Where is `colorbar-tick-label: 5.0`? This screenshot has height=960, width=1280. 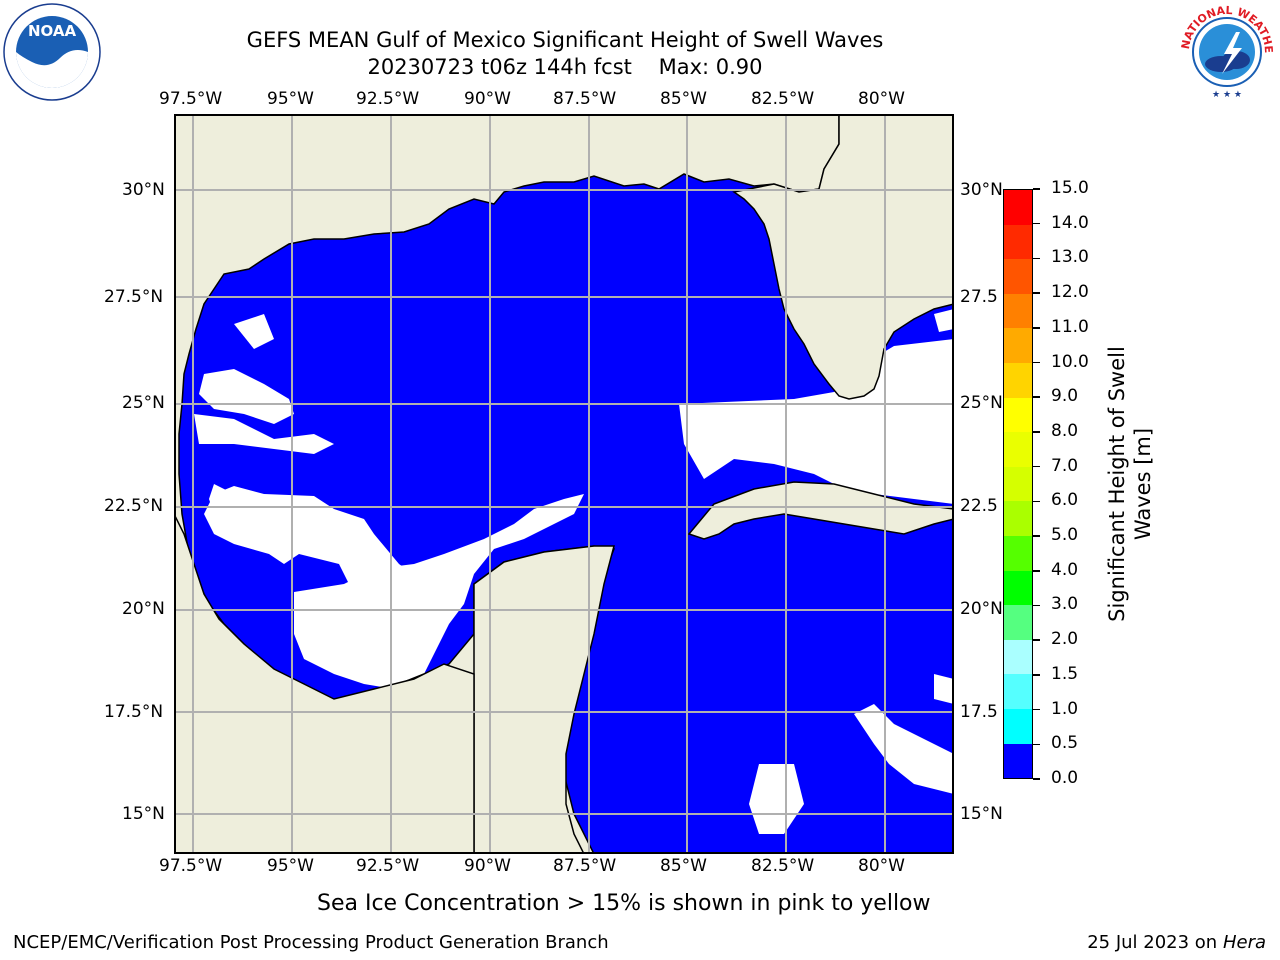 colorbar-tick-label: 5.0 is located at coordinates (1065, 535).